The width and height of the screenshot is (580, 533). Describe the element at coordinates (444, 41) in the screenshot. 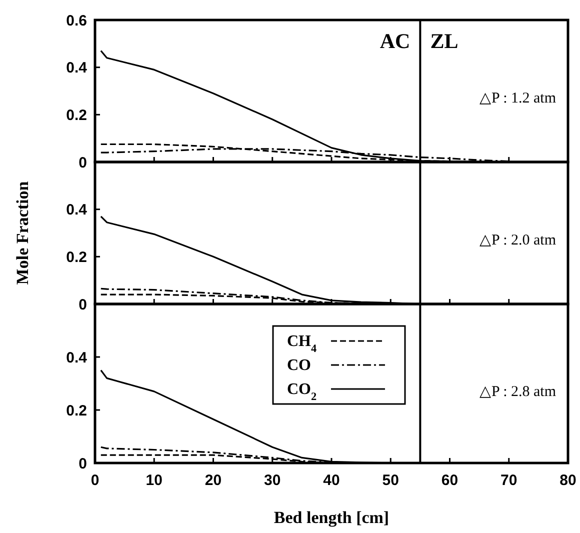

I see `annotation: ZL` at that location.